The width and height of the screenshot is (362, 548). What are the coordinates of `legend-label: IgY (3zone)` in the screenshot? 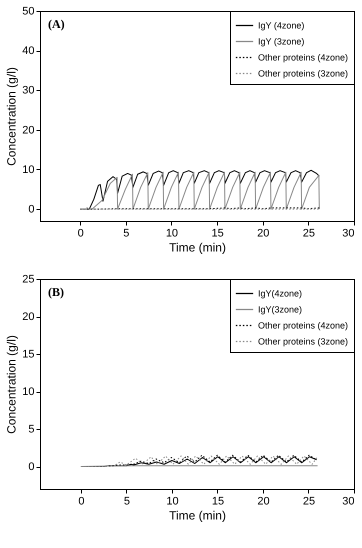 It's located at (281, 41).